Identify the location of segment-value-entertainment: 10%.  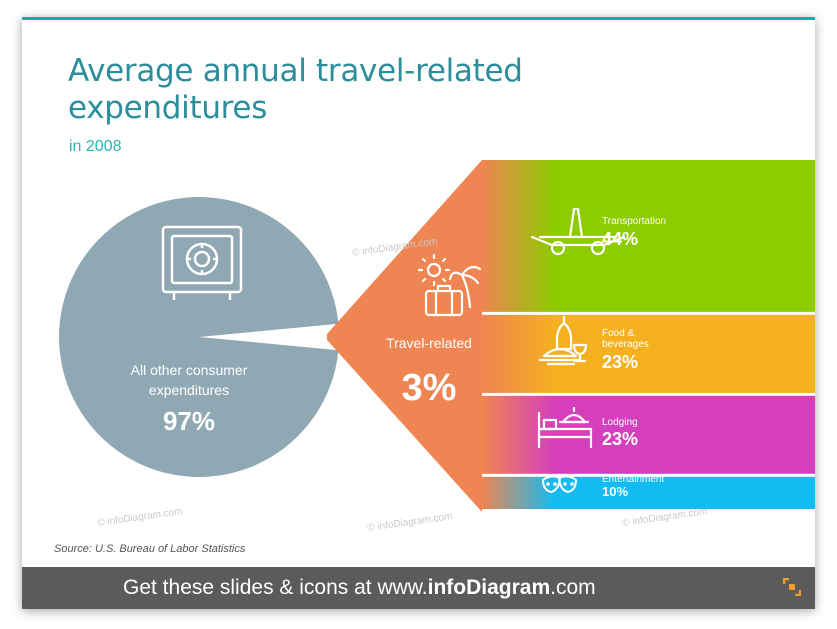
(615, 491).